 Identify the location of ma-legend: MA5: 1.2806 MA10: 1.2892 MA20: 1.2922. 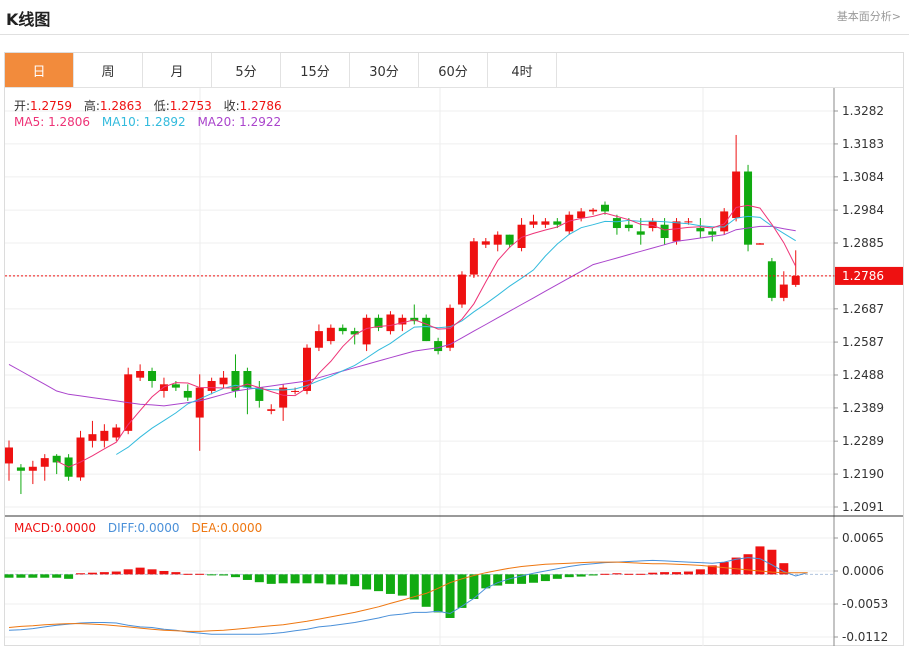
(147, 122).